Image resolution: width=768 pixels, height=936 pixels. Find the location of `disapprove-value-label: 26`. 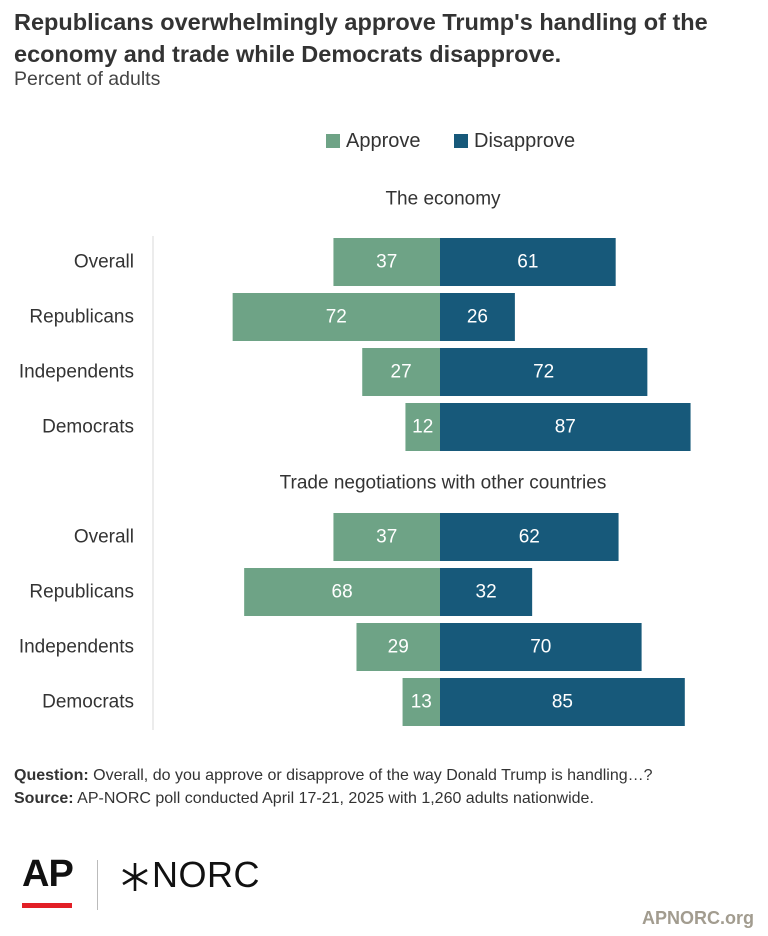

disapprove-value-label: 26 is located at coordinates (477, 317).